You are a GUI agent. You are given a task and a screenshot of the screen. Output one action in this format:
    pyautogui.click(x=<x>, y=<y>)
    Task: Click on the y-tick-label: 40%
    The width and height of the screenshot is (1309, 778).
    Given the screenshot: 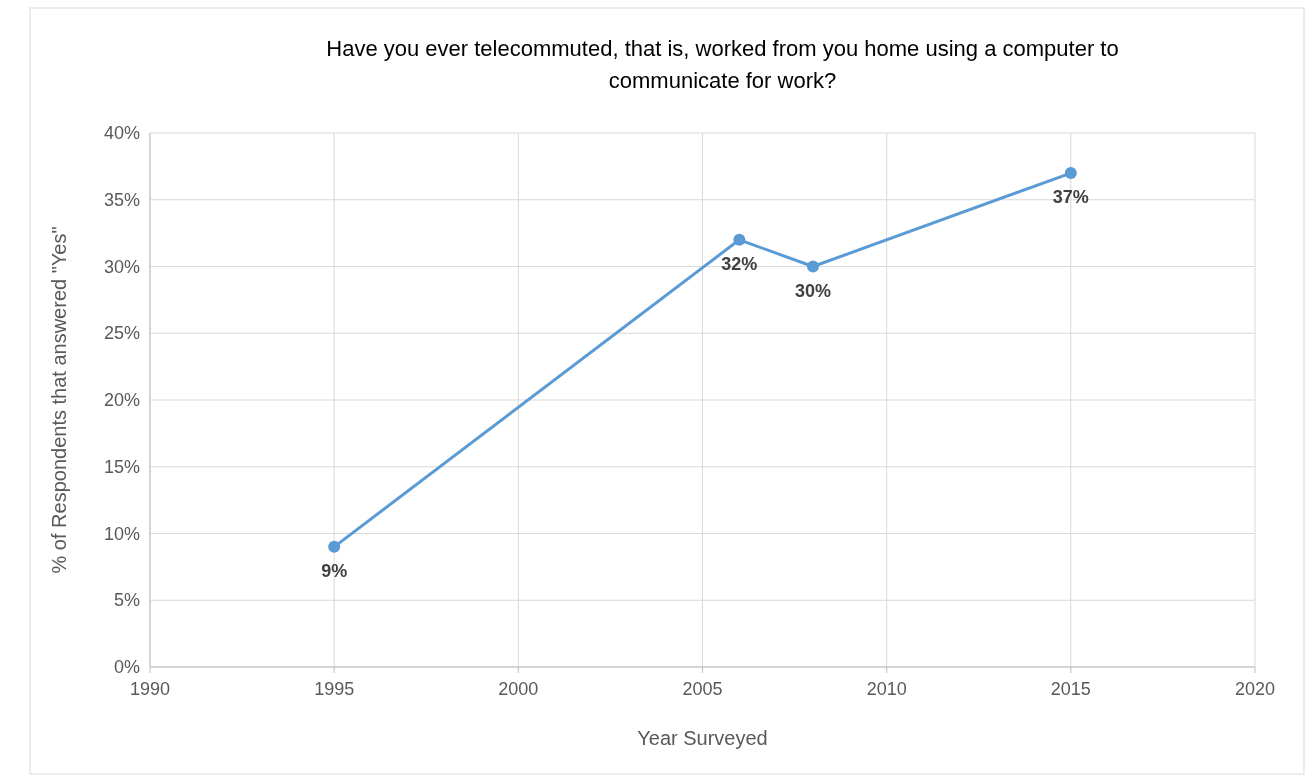 What is the action you would take?
    pyautogui.click(x=121, y=133)
    